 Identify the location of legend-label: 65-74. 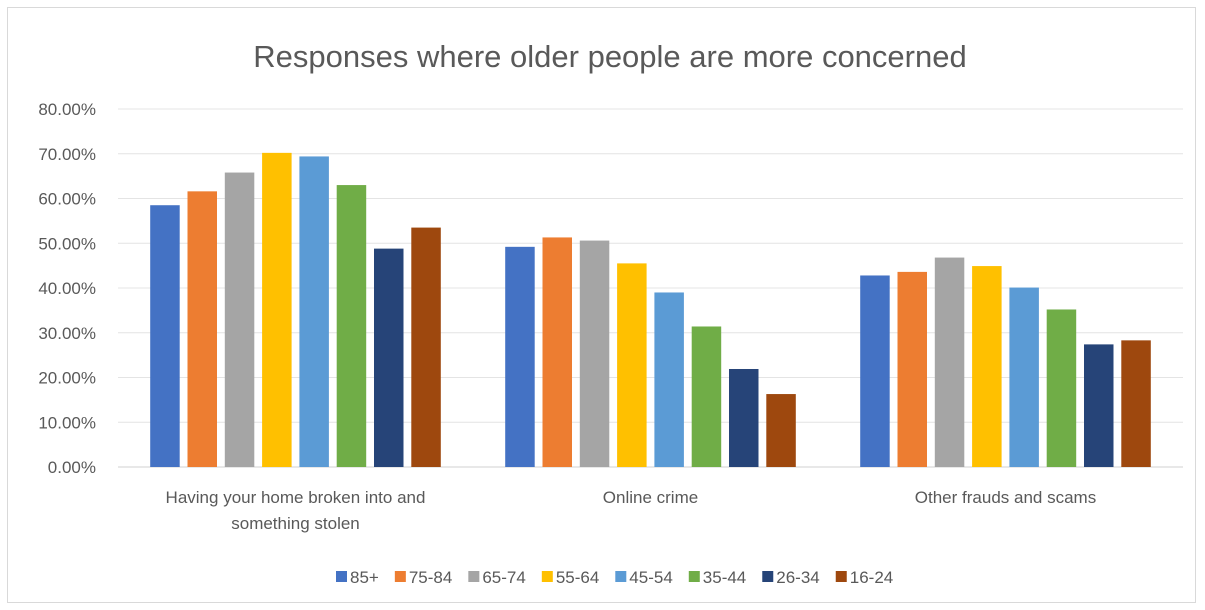
(503, 577).